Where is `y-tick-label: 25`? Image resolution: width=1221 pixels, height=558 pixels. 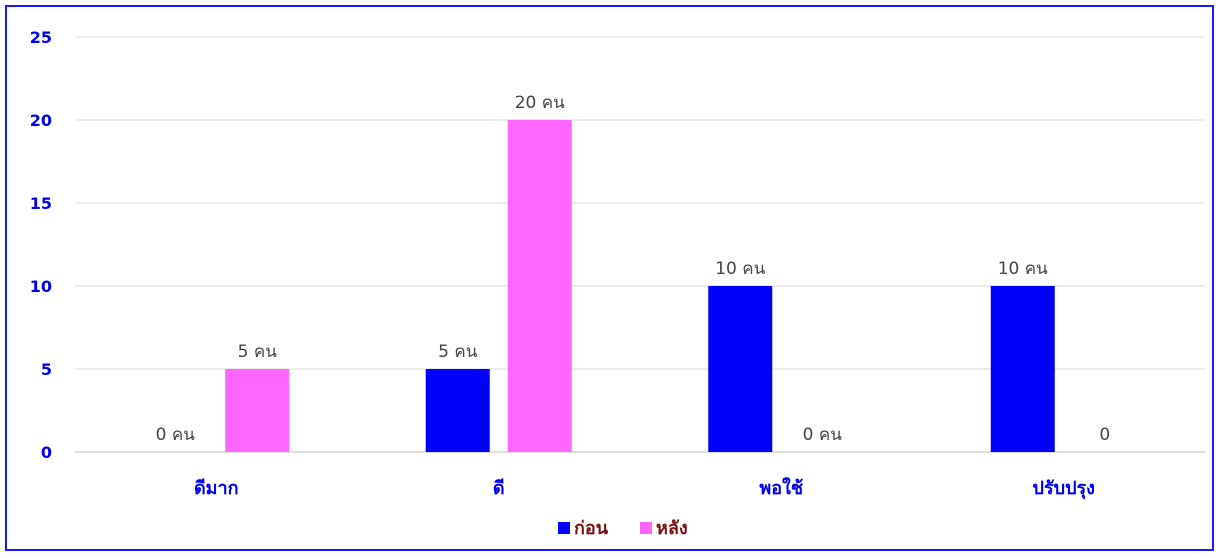
y-tick-label: 25 is located at coordinates (41, 37).